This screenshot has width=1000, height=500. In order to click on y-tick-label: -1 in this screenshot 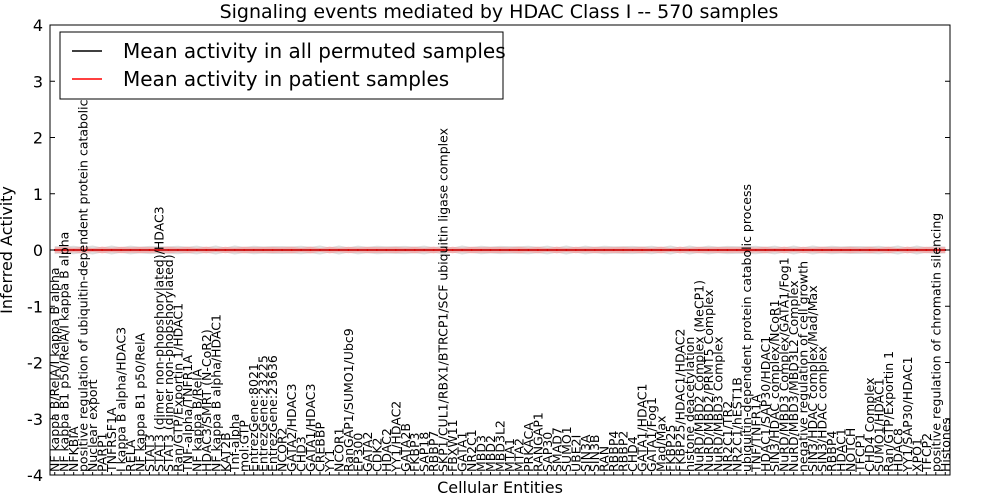, I will do `click(35, 306)`.